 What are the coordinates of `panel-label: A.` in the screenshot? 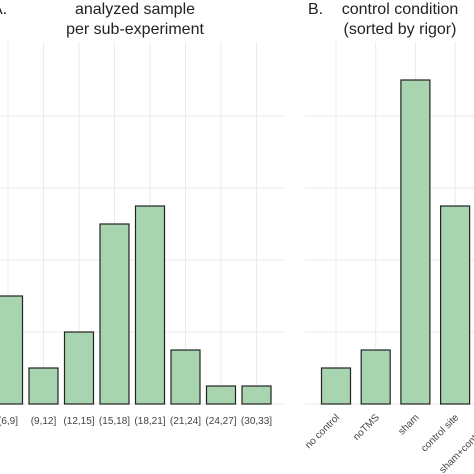 It's located at (3, 9).